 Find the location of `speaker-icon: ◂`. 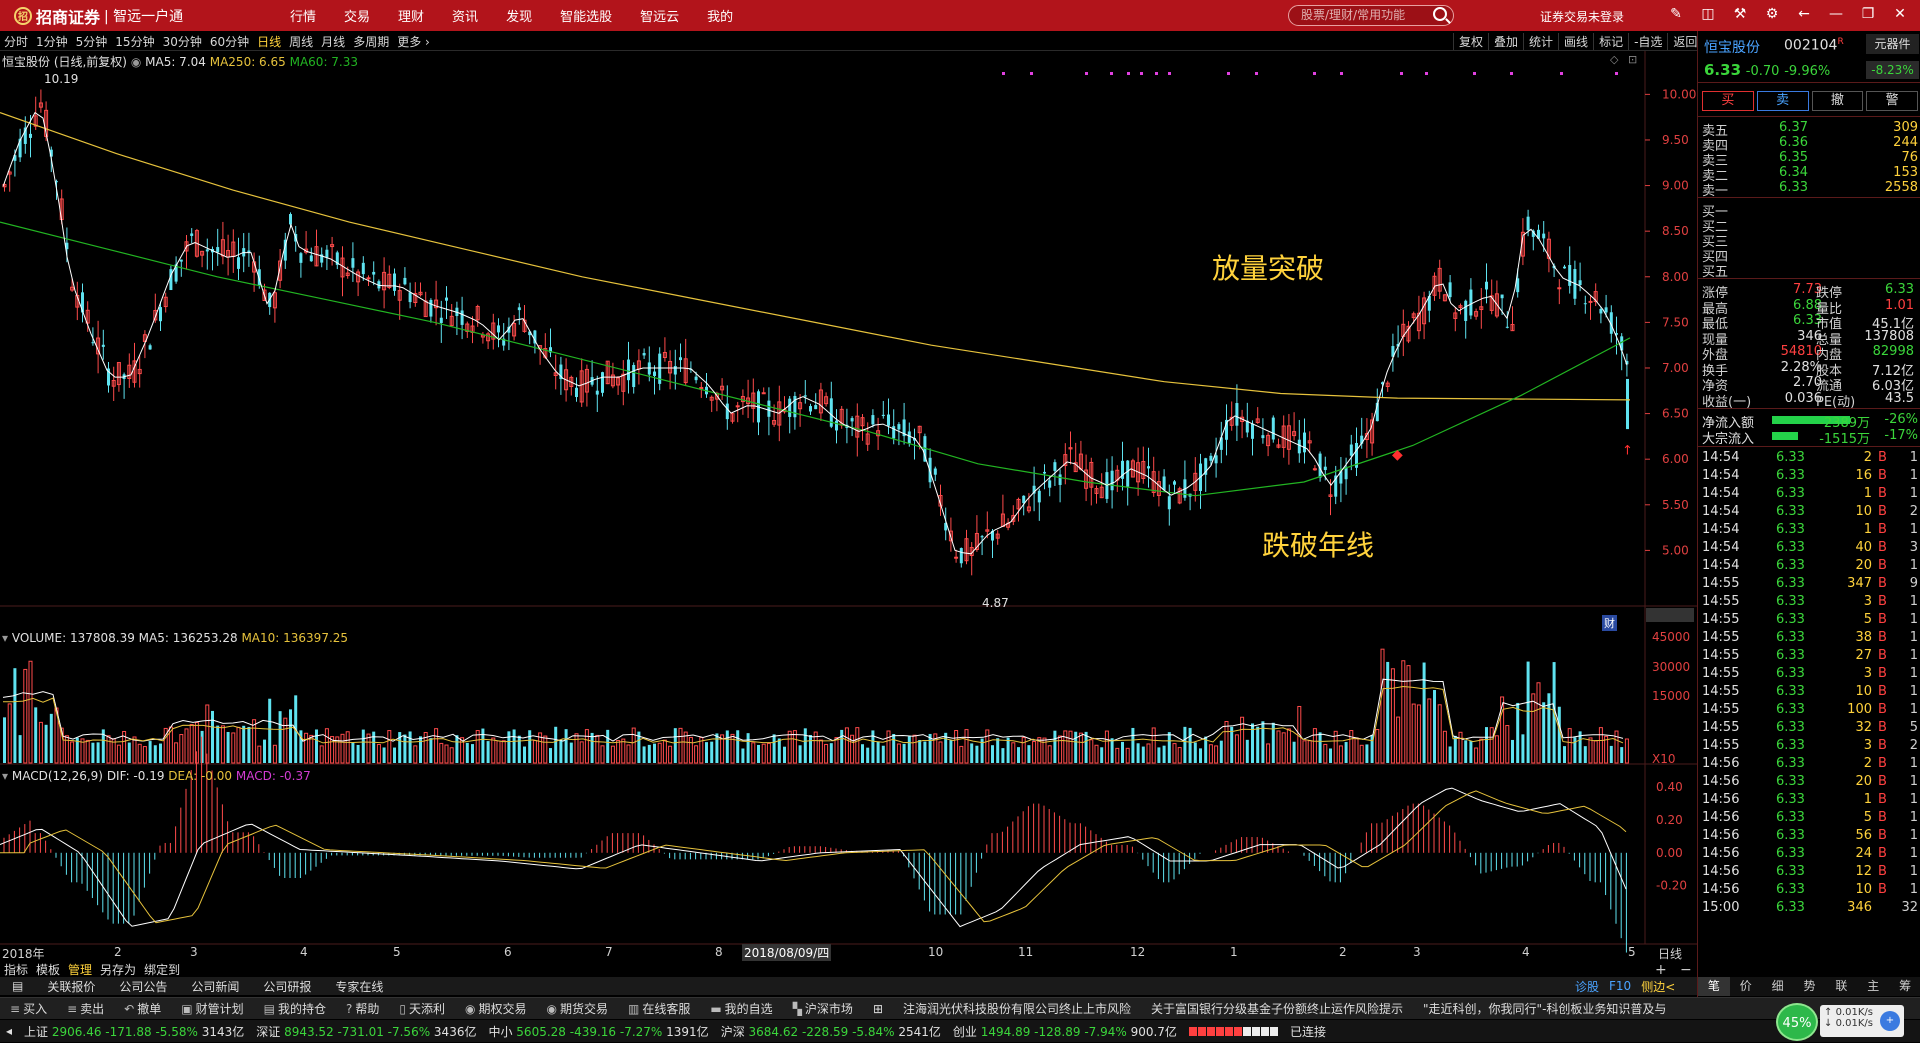

speaker-icon: ◂ is located at coordinates (9, 1031).